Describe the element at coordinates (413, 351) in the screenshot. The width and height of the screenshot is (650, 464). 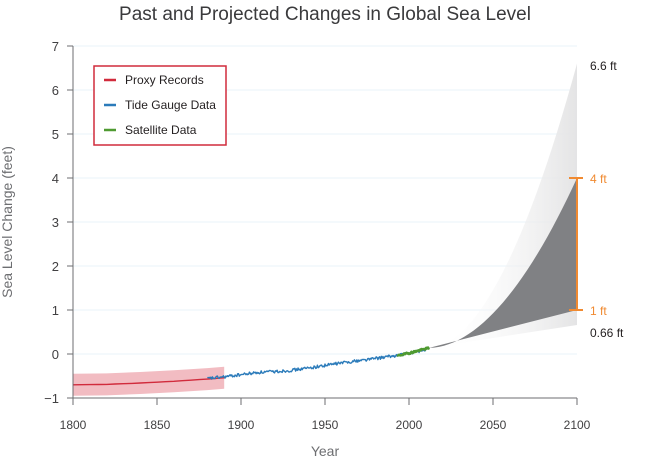
I see `series-line-satellite-data` at that location.